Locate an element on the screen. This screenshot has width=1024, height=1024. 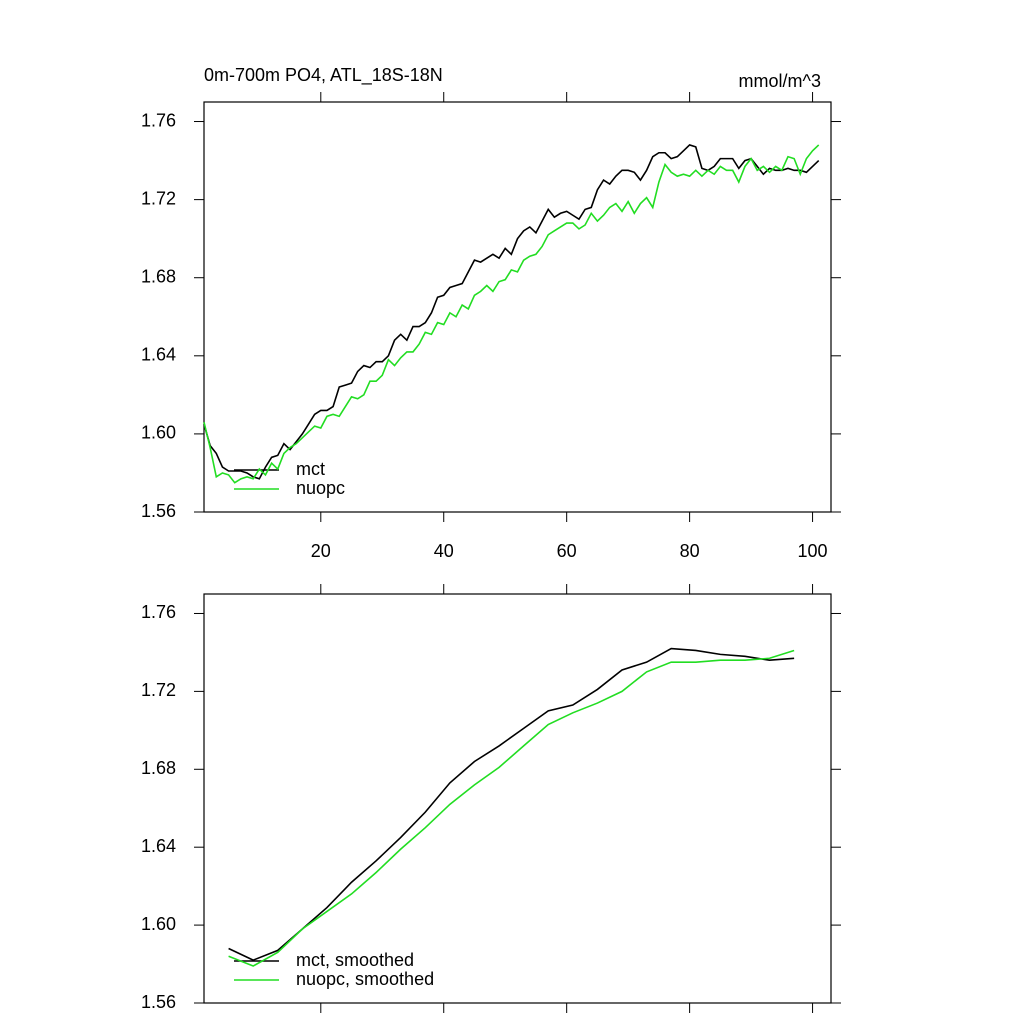
x-tick-label: 80 is located at coordinates (690, 551).